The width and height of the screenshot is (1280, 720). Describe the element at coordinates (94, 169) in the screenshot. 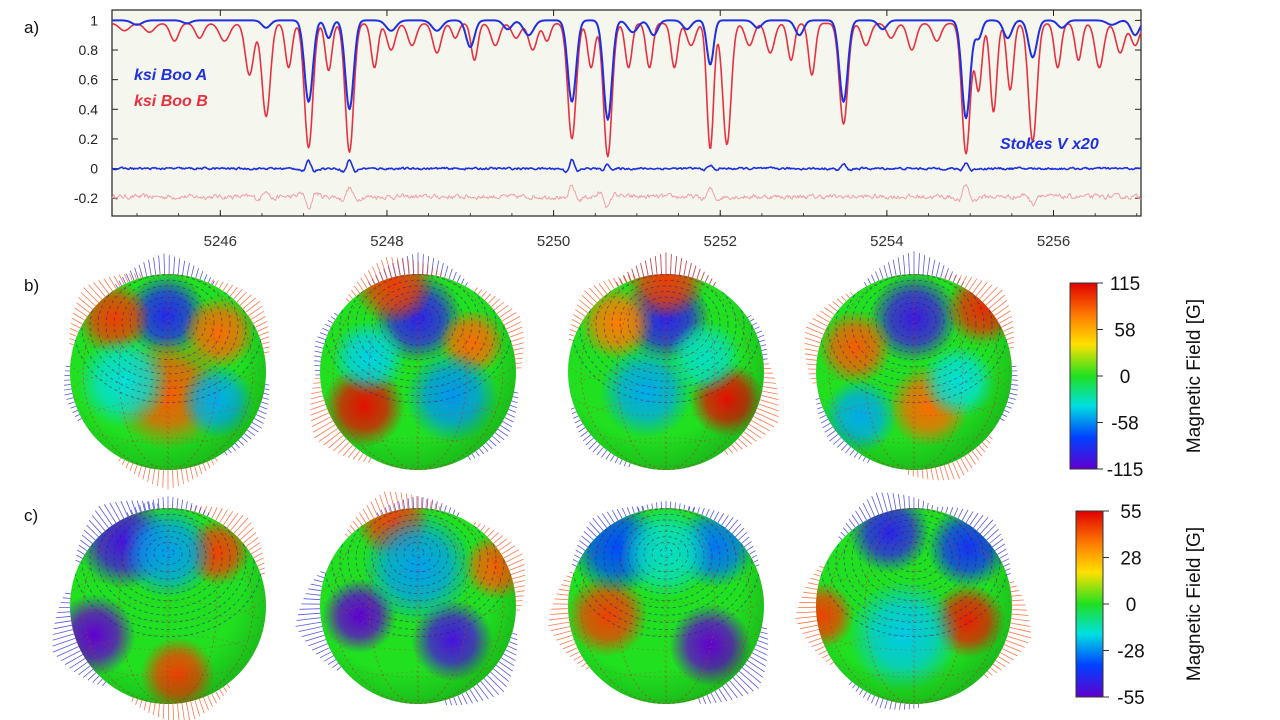

I see `y-tick-label: 0` at that location.